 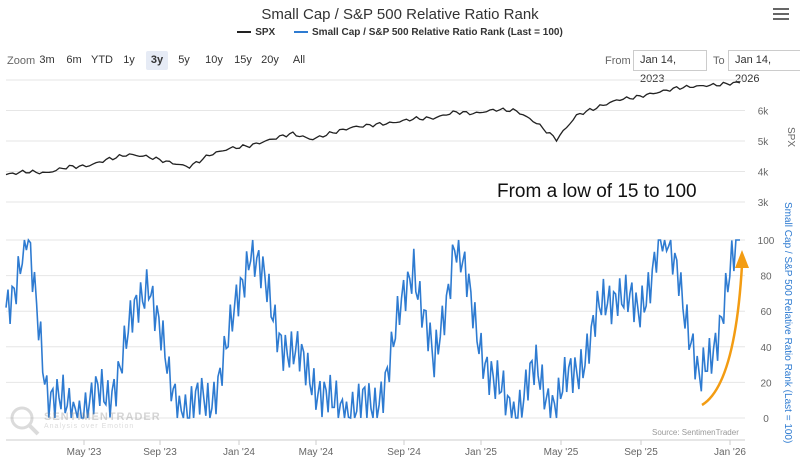 I want to click on rank-y-tick: 40, so click(x=766, y=348).